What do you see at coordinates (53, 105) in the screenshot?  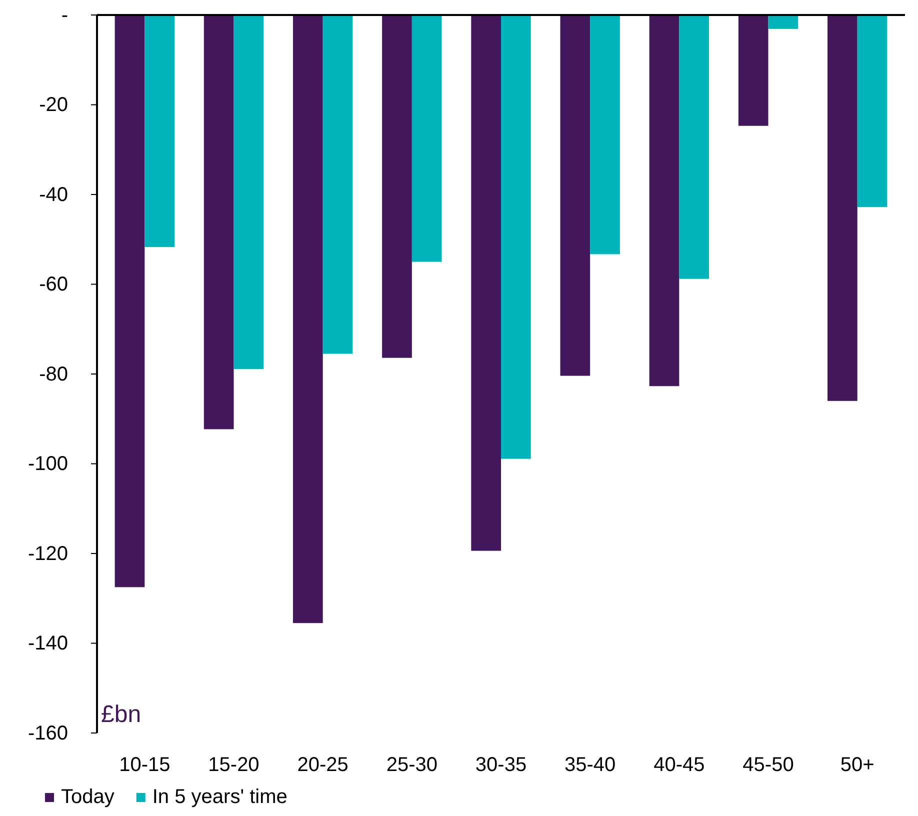 I see `y-tick-label: -20` at bounding box center [53, 105].